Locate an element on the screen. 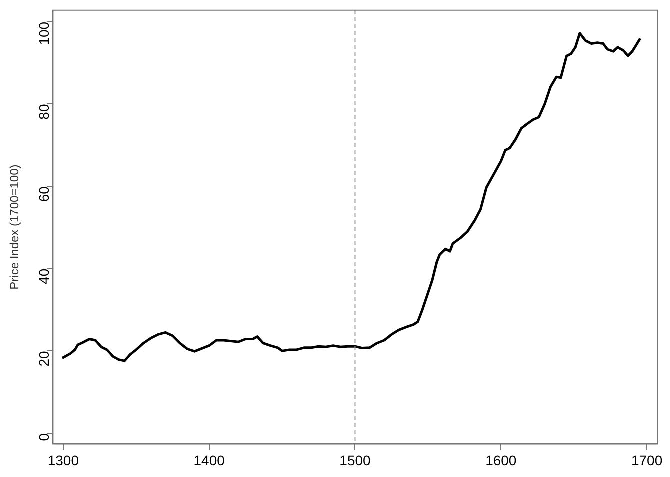 This screenshot has height=477, width=670. x-tick-label: 1500 is located at coordinates (356, 460).